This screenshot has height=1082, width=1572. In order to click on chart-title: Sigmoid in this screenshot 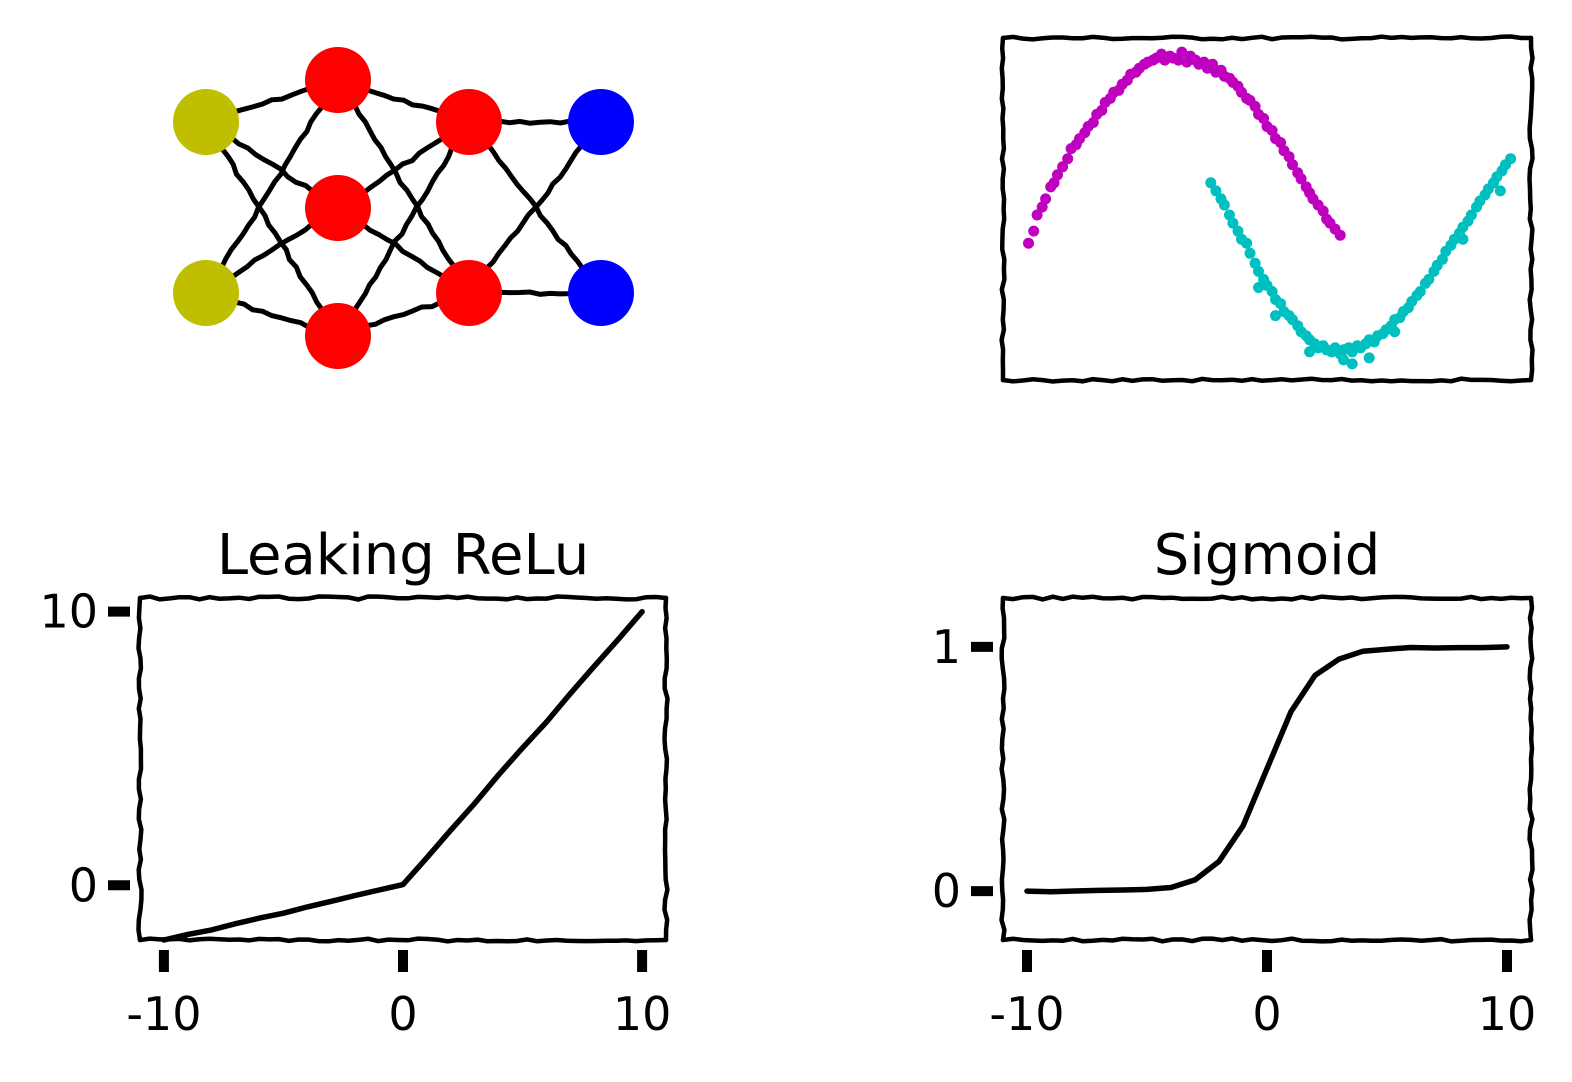, I will do `click(1267, 555)`.